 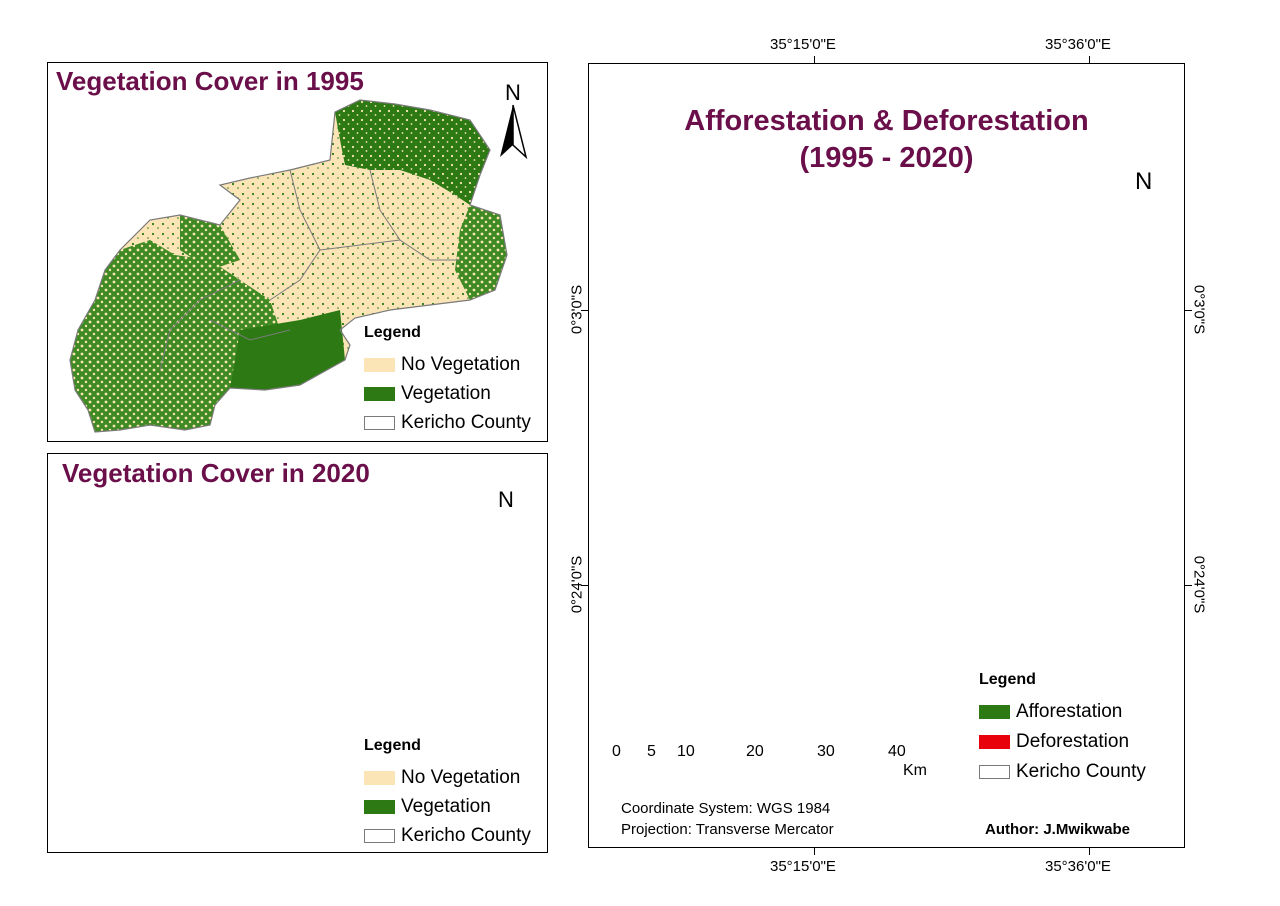 I want to click on scale-label: 30, so click(x=826, y=751).